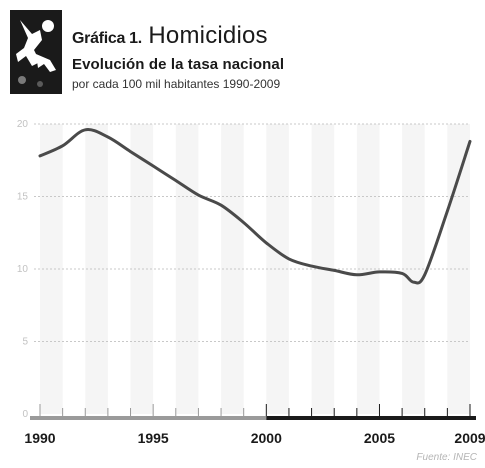 The width and height of the screenshot is (485, 468). What do you see at coordinates (23, 197) in the screenshot?
I see `y-tick-label: 15` at bounding box center [23, 197].